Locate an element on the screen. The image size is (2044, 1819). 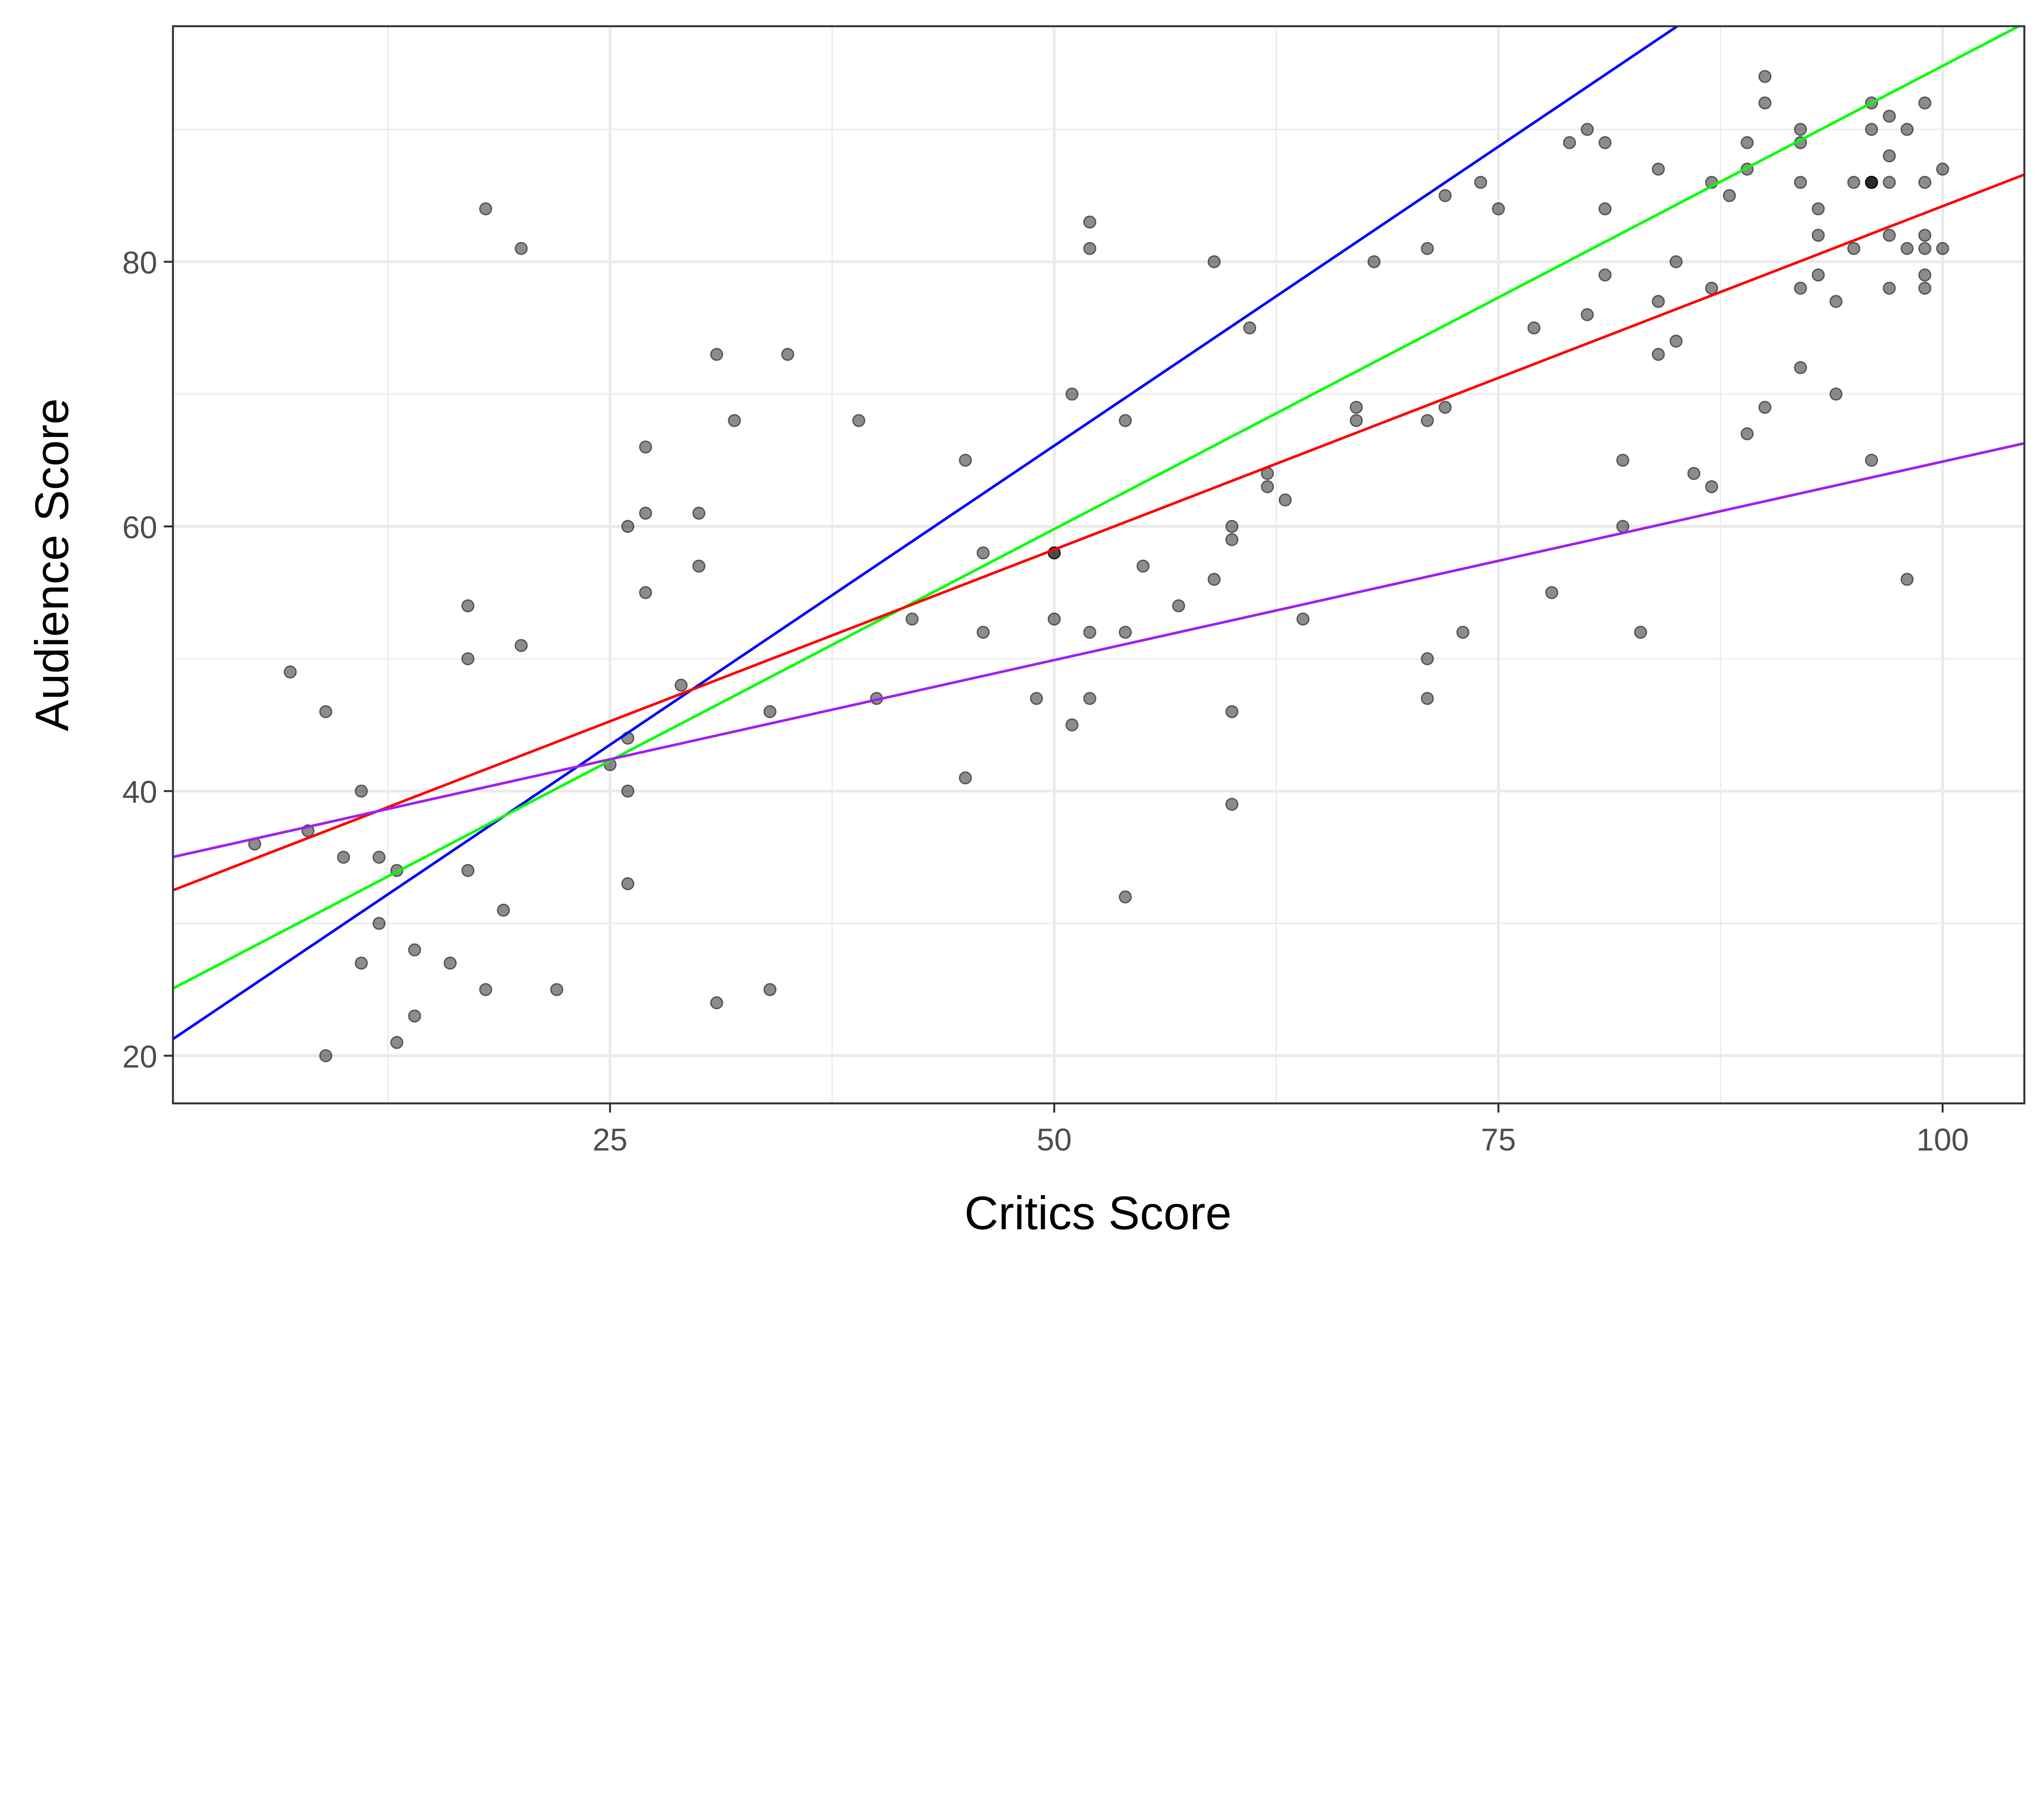
y-axis-title: Audience Score is located at coordinates (52, 564).